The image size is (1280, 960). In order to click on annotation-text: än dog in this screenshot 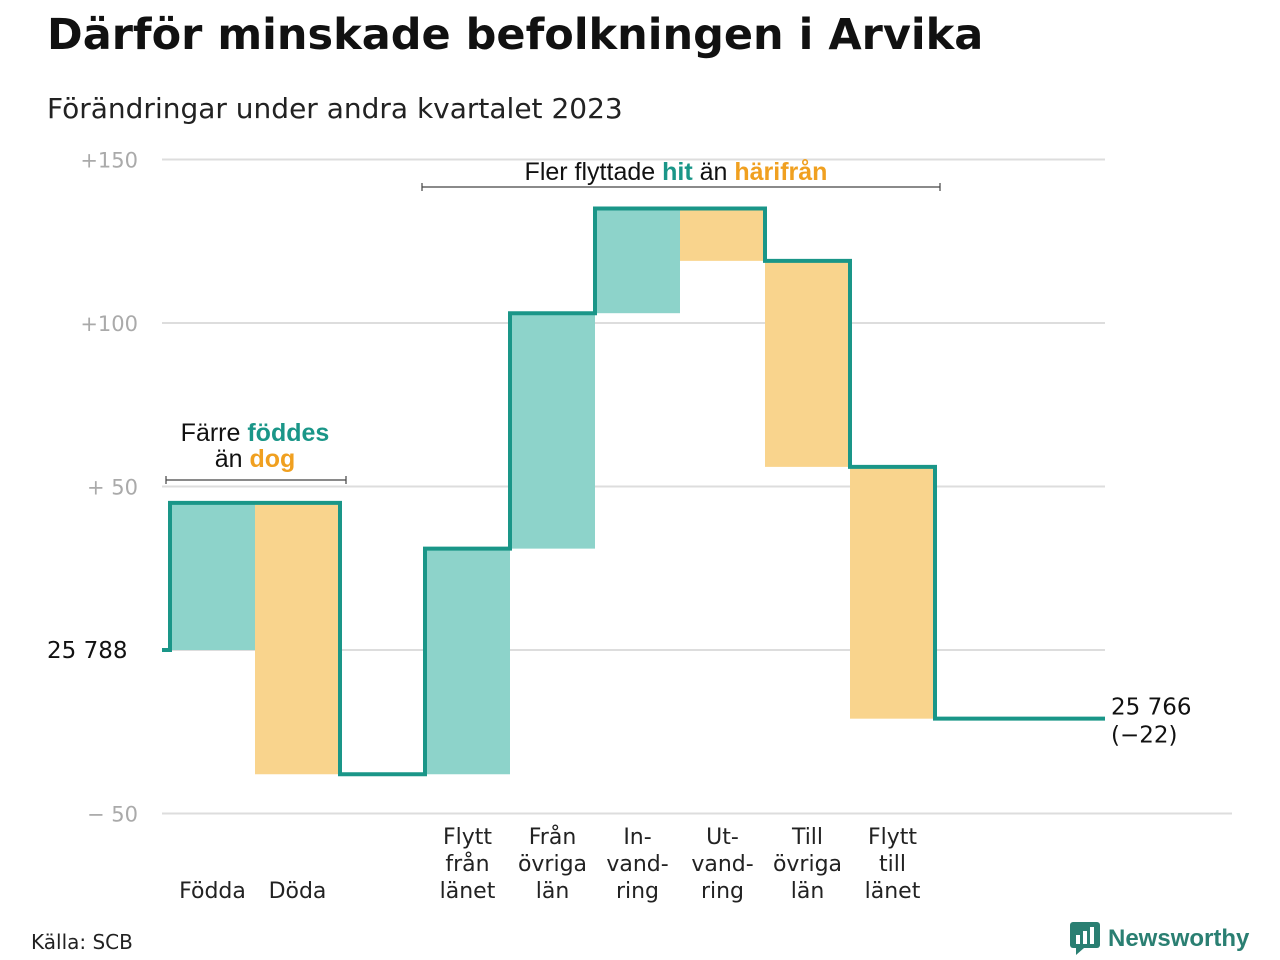, I will do `click(255, 459)`.